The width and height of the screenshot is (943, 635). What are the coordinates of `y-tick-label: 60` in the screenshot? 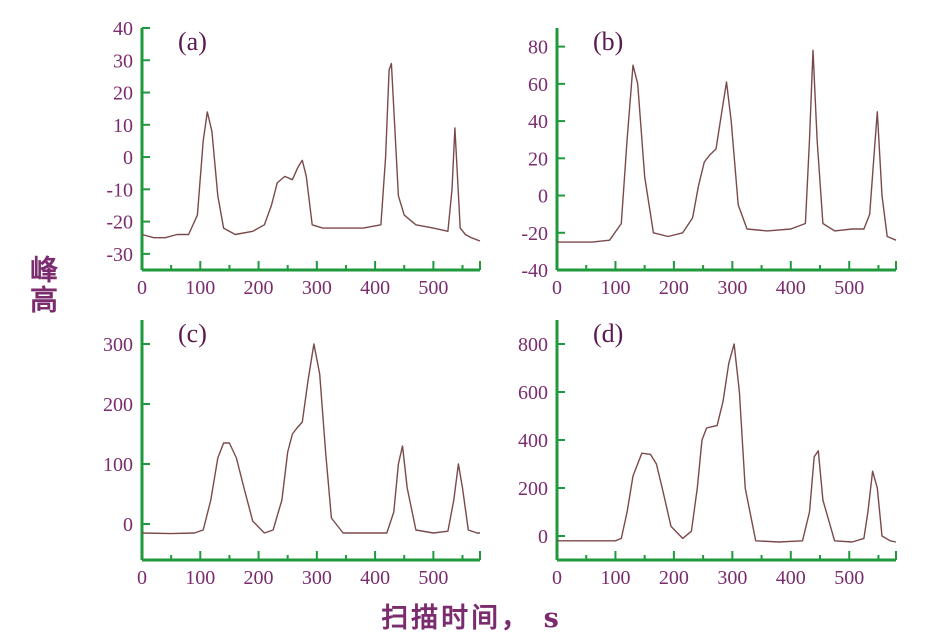 It's located at (538, 85).